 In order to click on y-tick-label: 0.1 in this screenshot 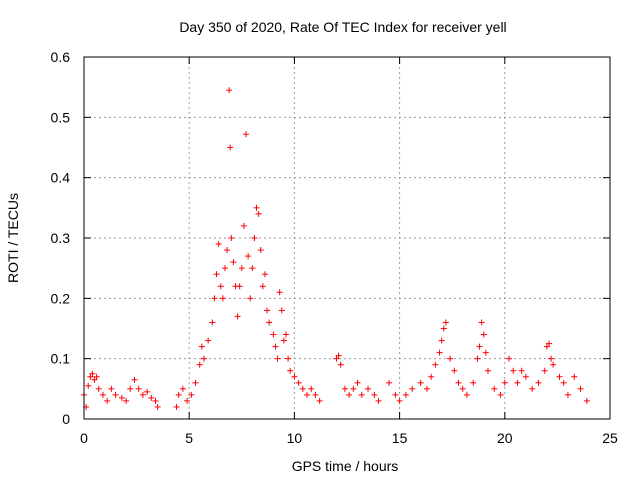, I will do `click(61, 359)`.